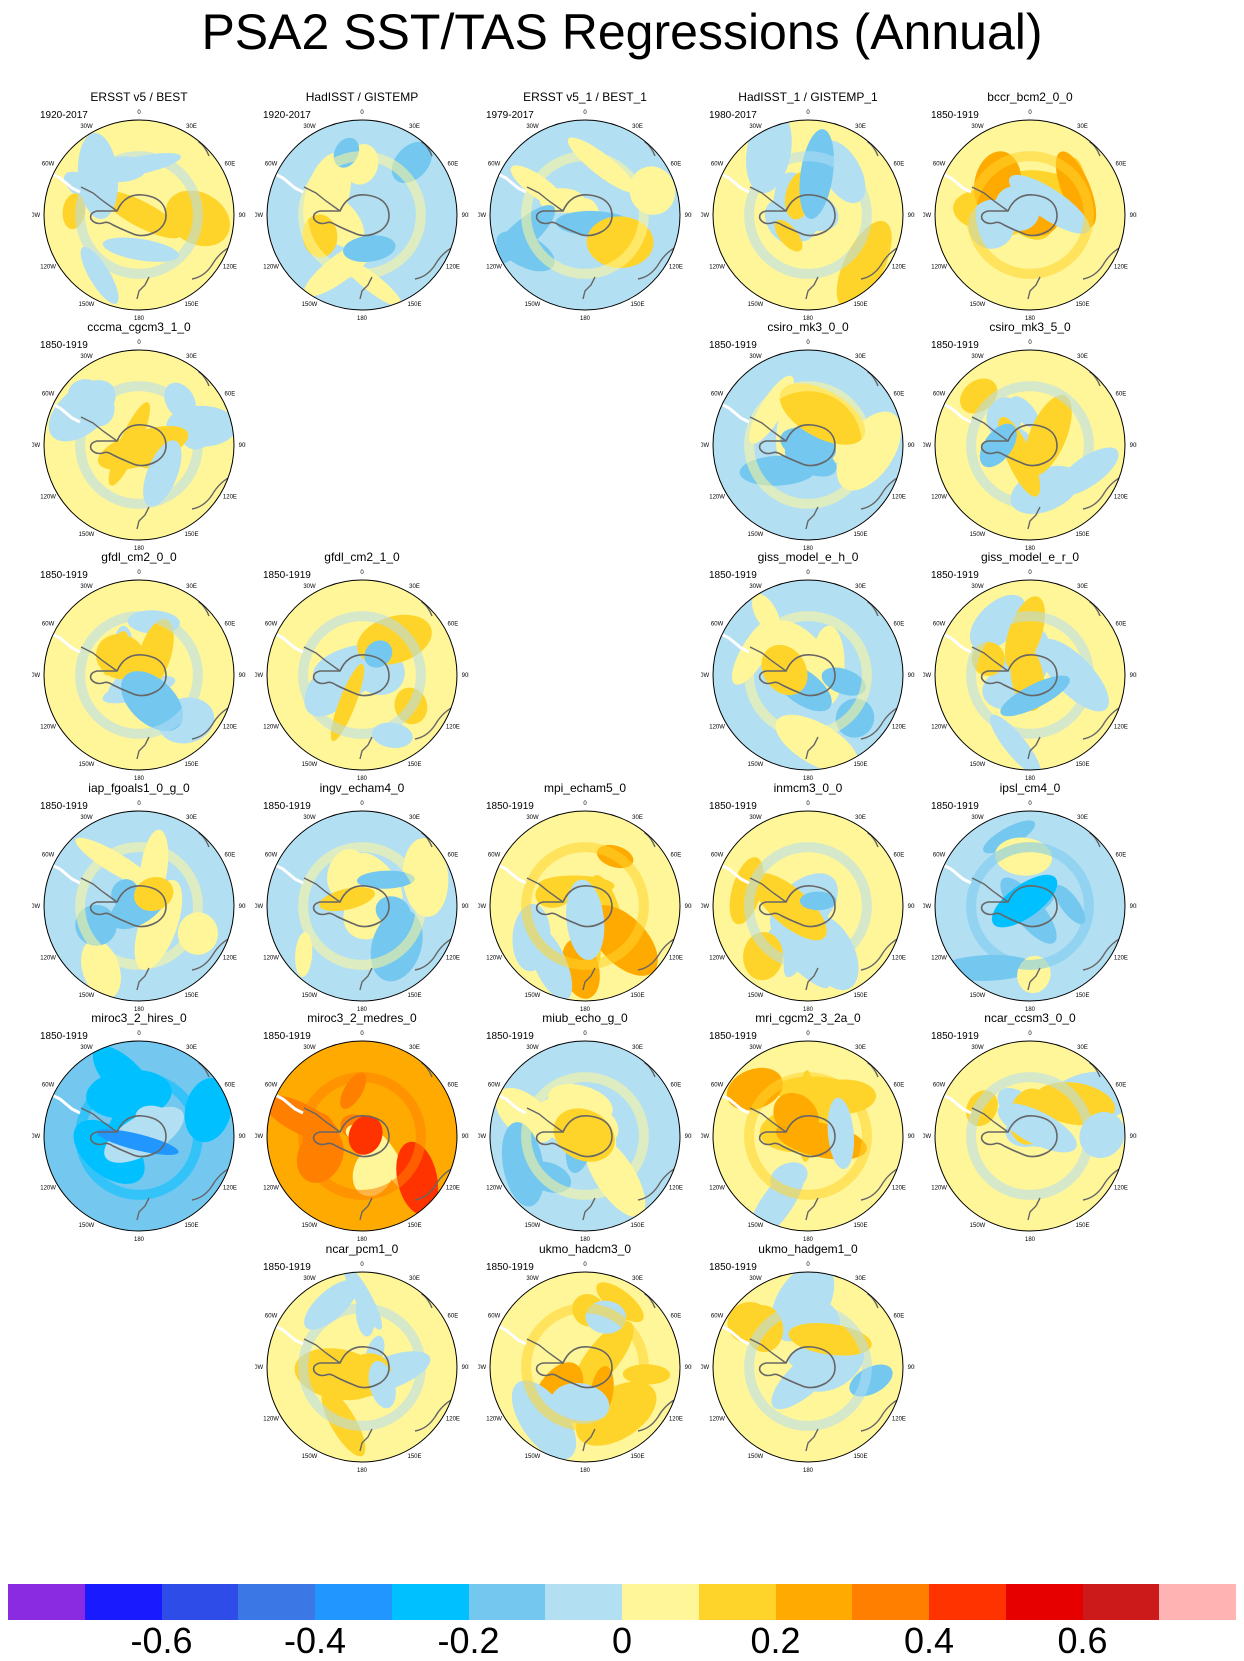 The height and width of the screenshot is (1661, 1244). Describe the element at coordinates (808, 327) in the screenshot. I see `panel-title: csiro_mk3_0_0` at that location.